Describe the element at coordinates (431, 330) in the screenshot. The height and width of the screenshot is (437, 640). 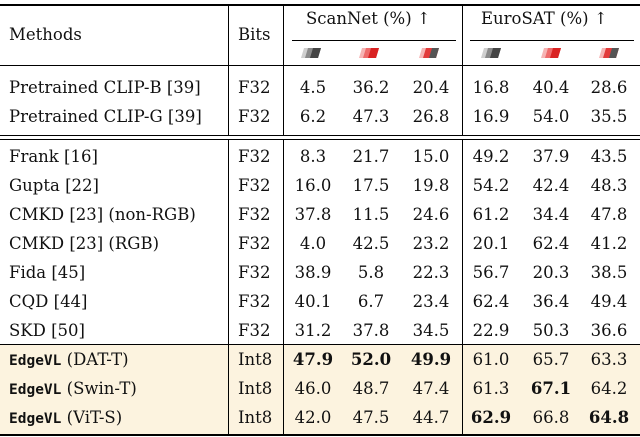
I see `value-cell: 34.5` at that location.